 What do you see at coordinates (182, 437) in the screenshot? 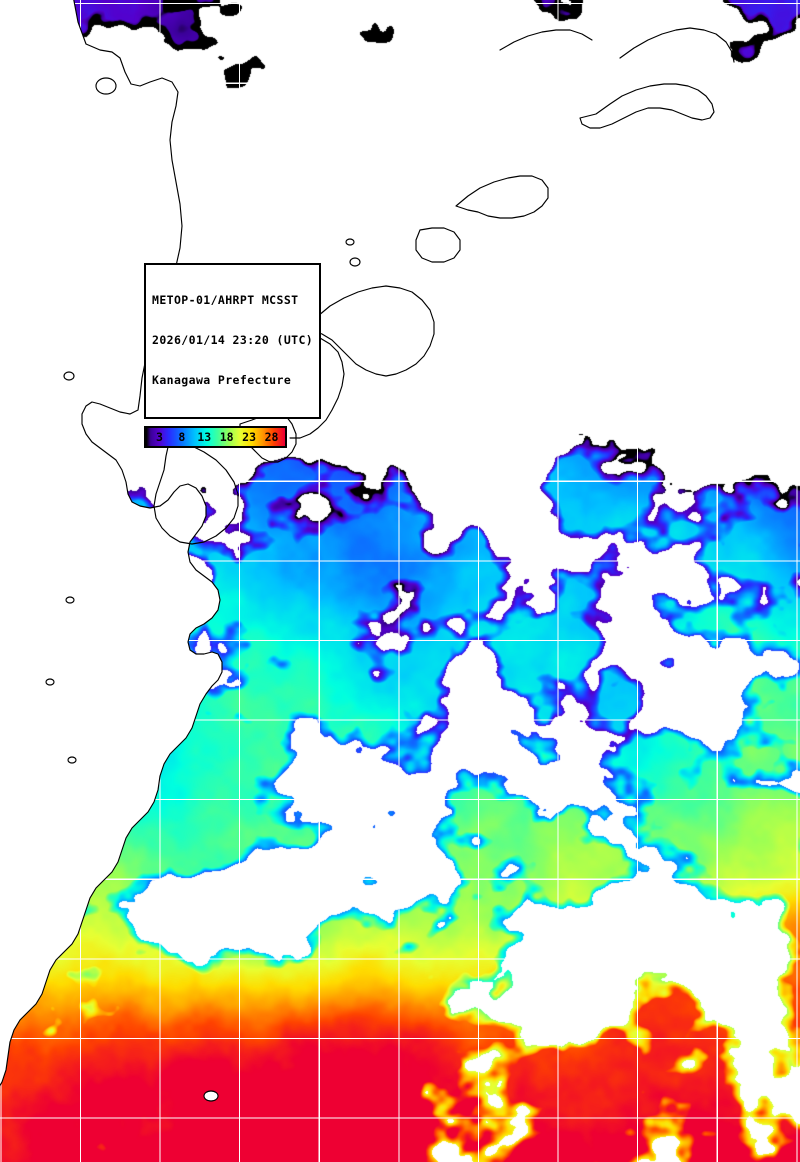
I see `colorbar-tick-8: 8` at bounding box center [182, 437].